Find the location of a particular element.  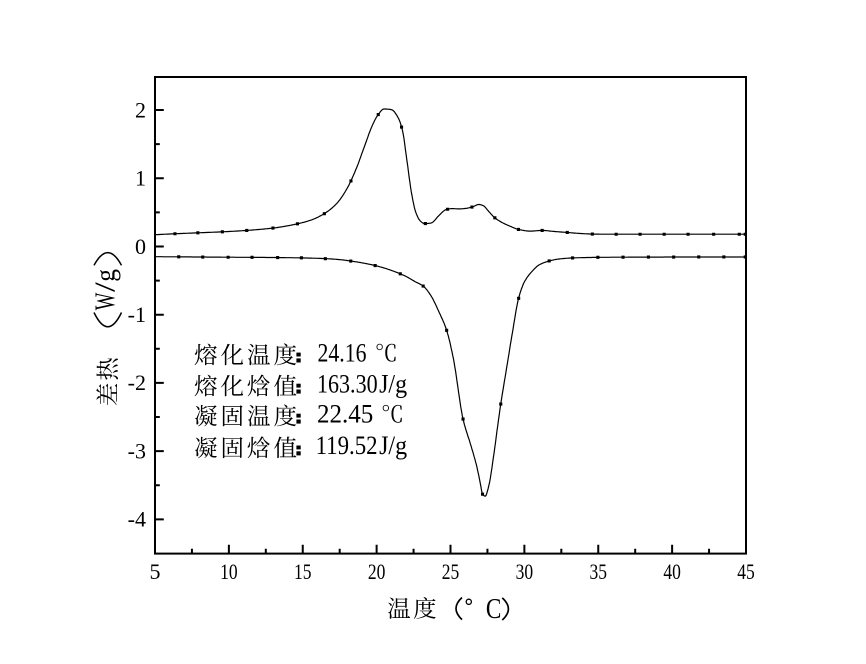

svg-text: 45 is located at coordinates (746, 571).